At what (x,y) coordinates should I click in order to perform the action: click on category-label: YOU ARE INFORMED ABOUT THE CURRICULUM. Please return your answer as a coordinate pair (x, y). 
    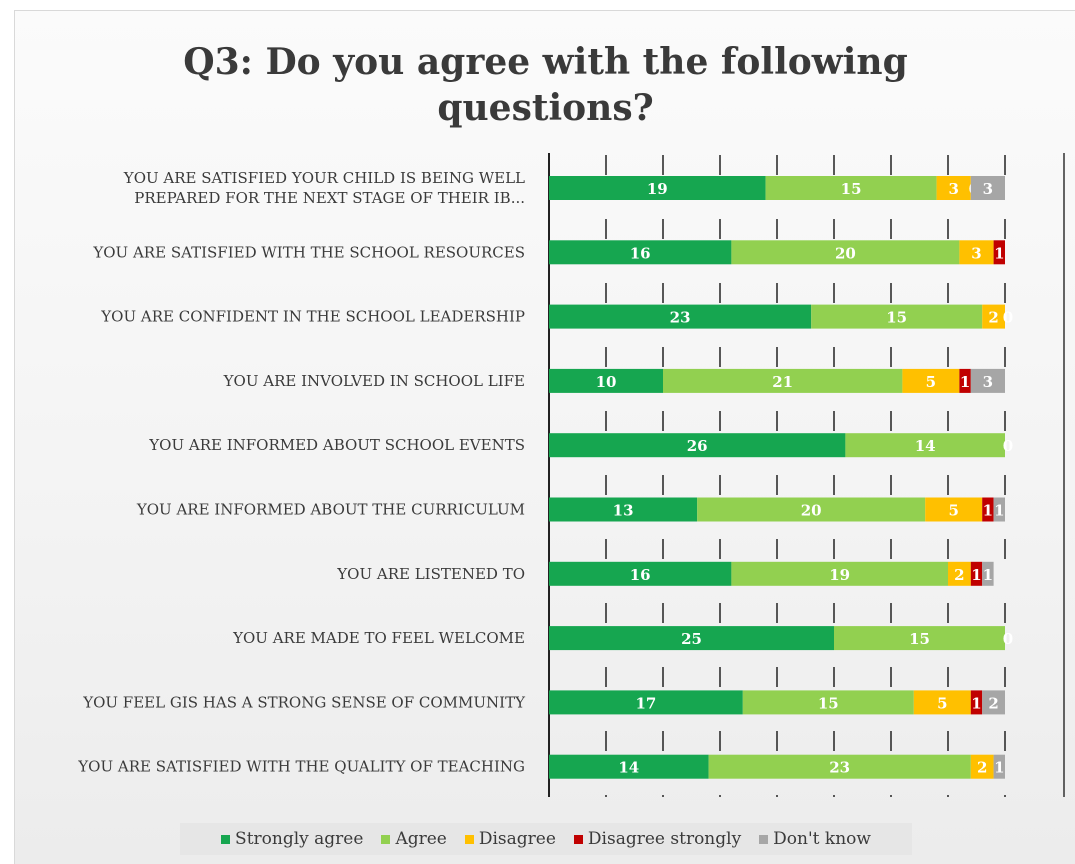
    Looking at the image, I should click on (330, 510).